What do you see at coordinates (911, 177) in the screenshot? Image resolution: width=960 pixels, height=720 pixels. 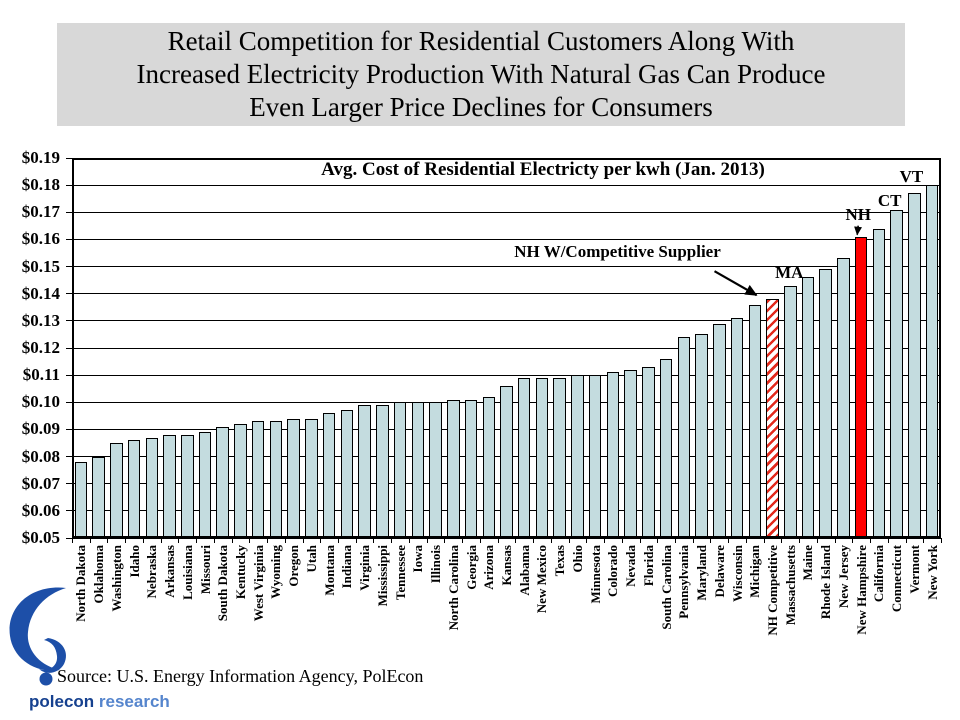 I see `annotation-vt: VT` at bounding box center [911, 177].